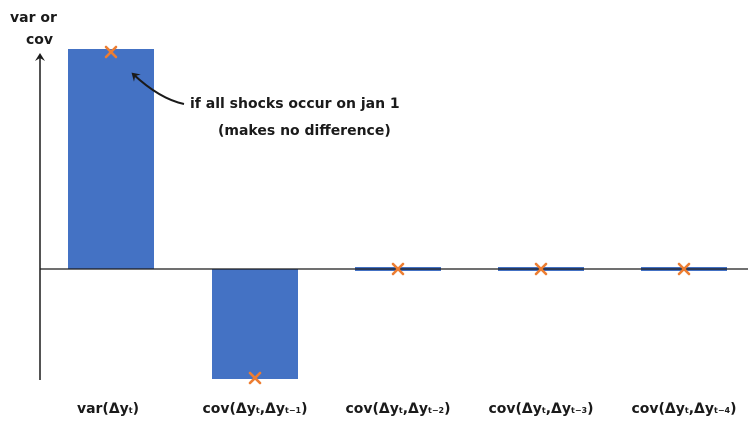  I want to click on y-axis-label: var or cov, so click(33, 29).